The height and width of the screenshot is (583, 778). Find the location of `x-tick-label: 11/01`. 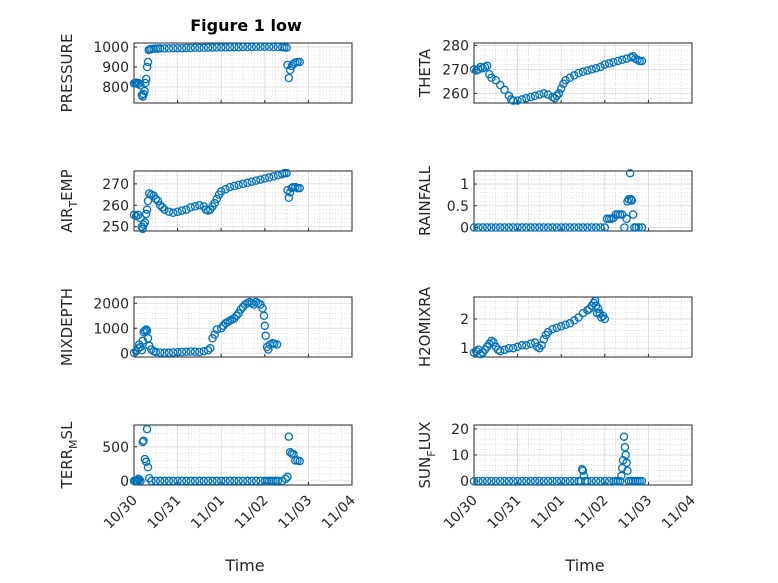

x-tick-label: 11/01 is located at coordinates (208, 513).